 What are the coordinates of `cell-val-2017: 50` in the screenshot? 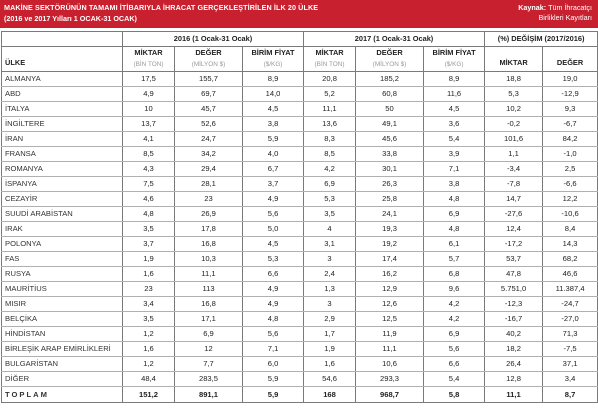 It's located at (390, 109).